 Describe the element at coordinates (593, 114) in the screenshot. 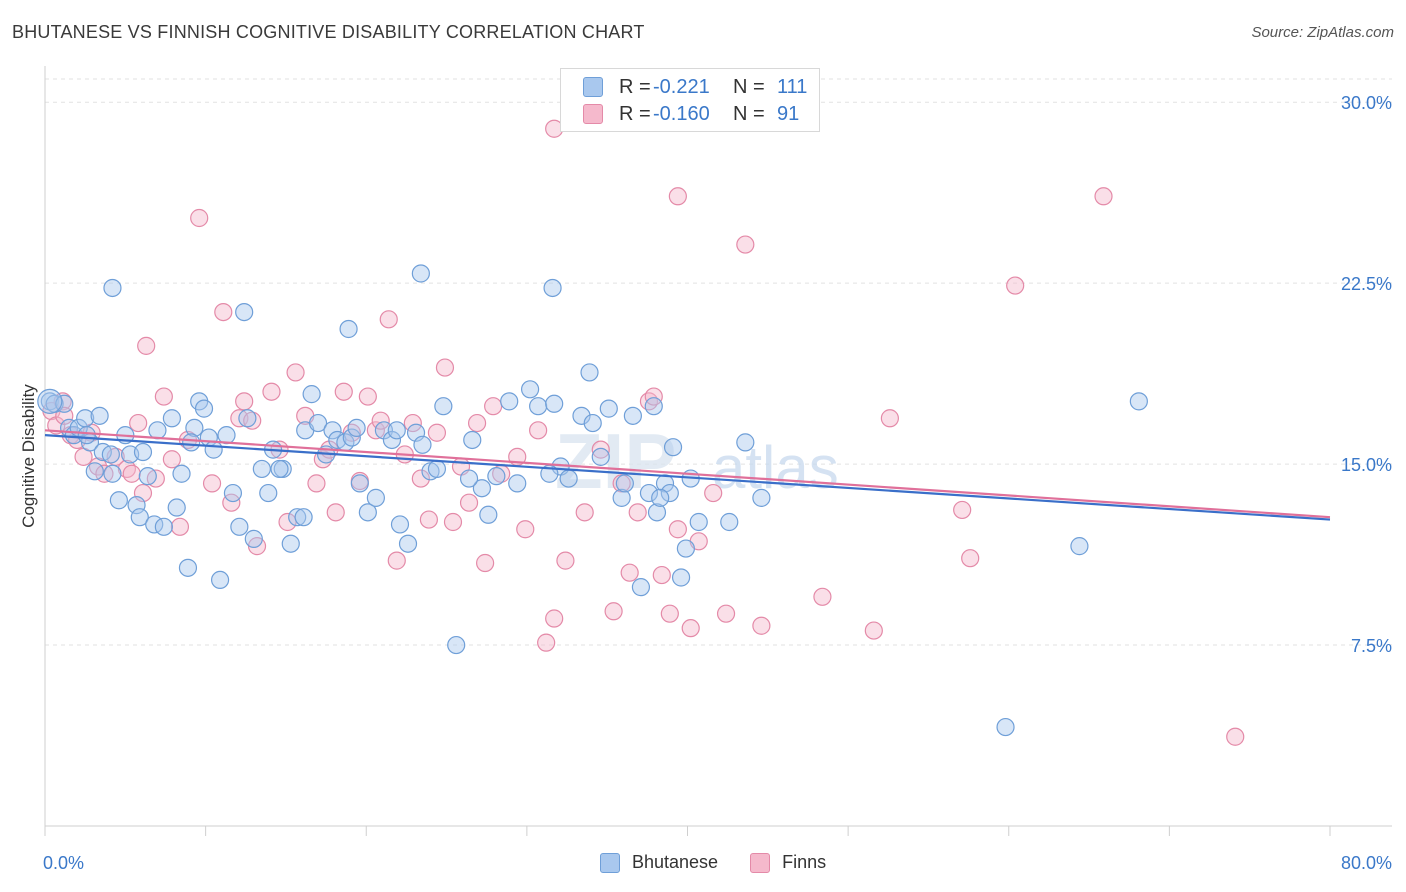

I see `finns-swatch` at that location.